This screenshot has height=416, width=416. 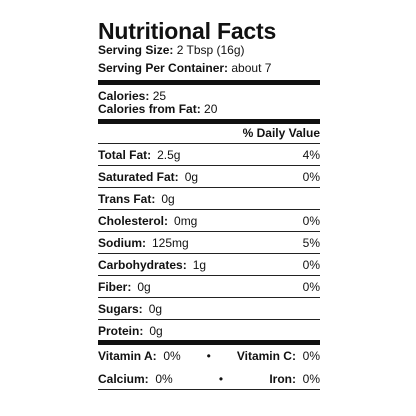 I want to click on daily-value: 5%, so click(x=311, y=242).